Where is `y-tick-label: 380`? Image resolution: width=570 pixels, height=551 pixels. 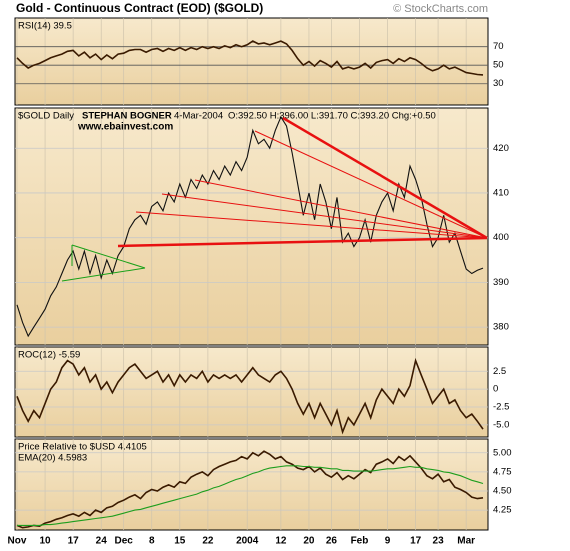
y-tick-label: 380 is located at coordinates (501, 327).